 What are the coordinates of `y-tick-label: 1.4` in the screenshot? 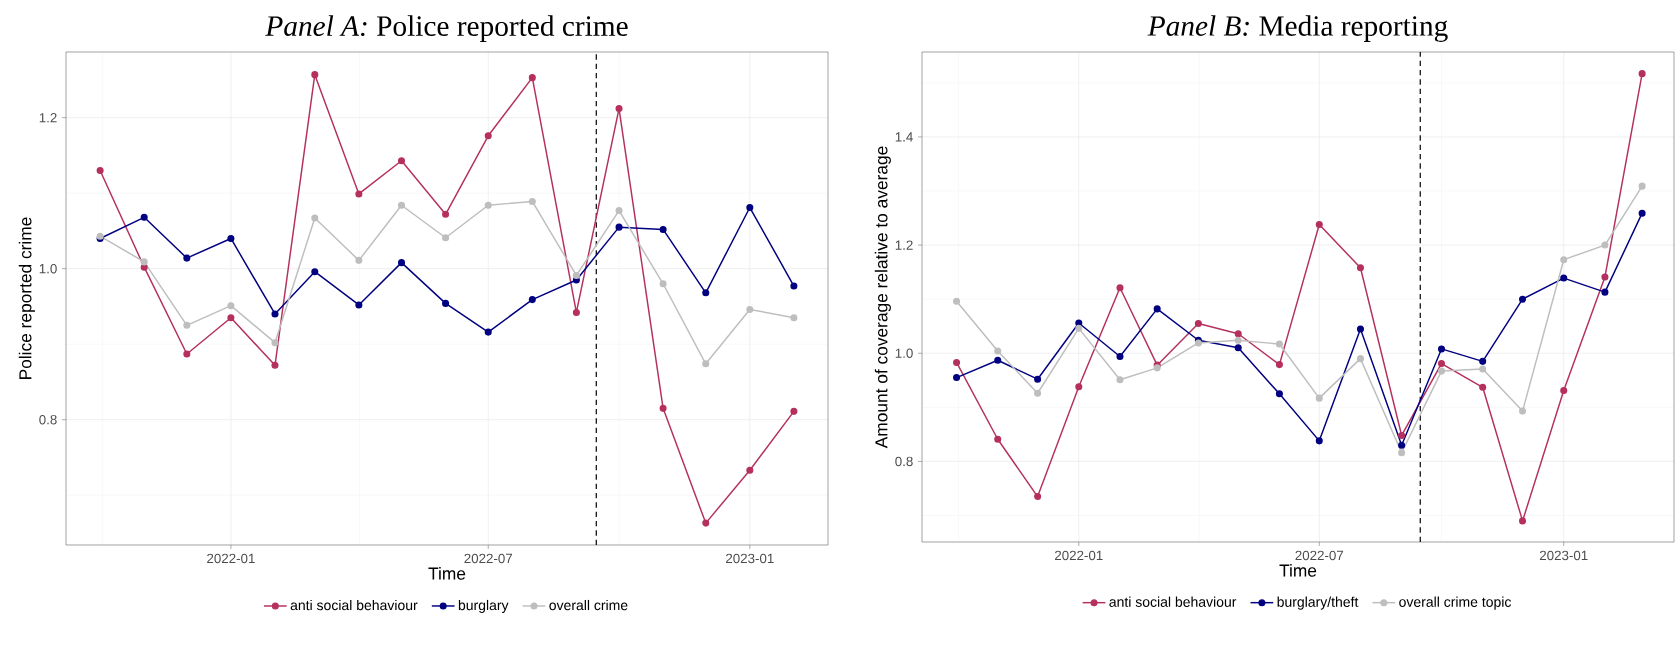 It's located at (904, 137).